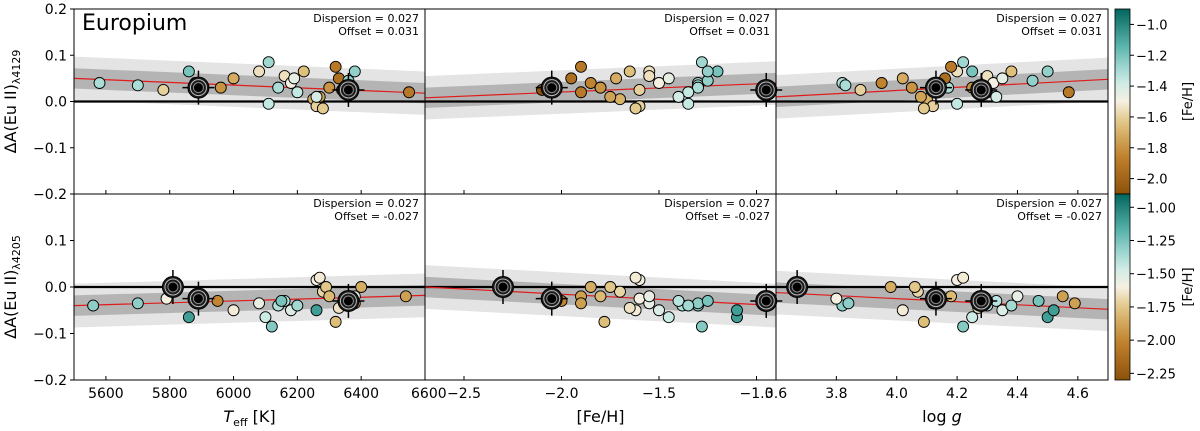 This screenshot has width=1200, height=431. What do you see at coordinates (727, 216) in the screenshot?
I see `offset-label-r1-c1: Offset = -0.027` at bounding box center [727, 216].